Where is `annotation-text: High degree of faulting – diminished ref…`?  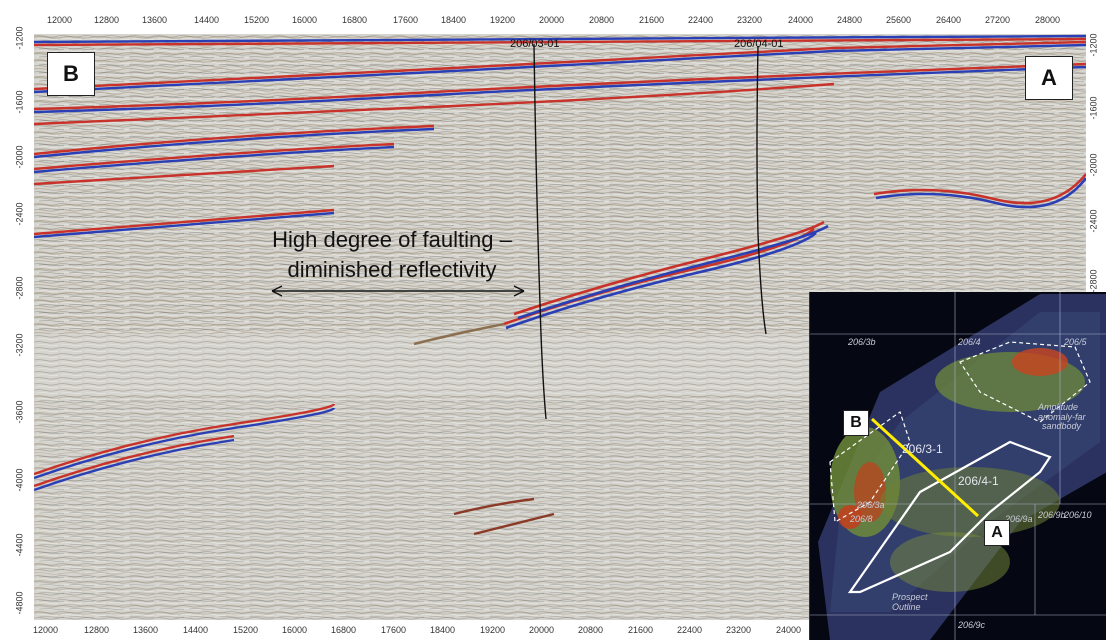 annotation-text: High degree of faulting – diminished ref… is located at coordinates (392, 255).